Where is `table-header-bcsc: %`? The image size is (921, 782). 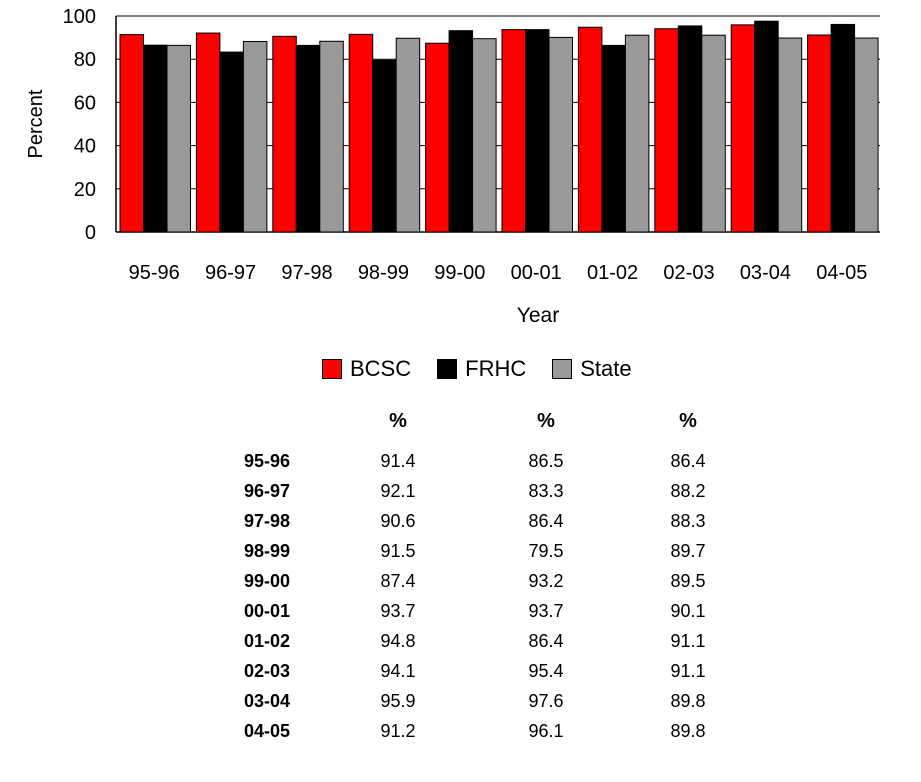
table-header-bcsc: % is located at coordinates (398, 421).